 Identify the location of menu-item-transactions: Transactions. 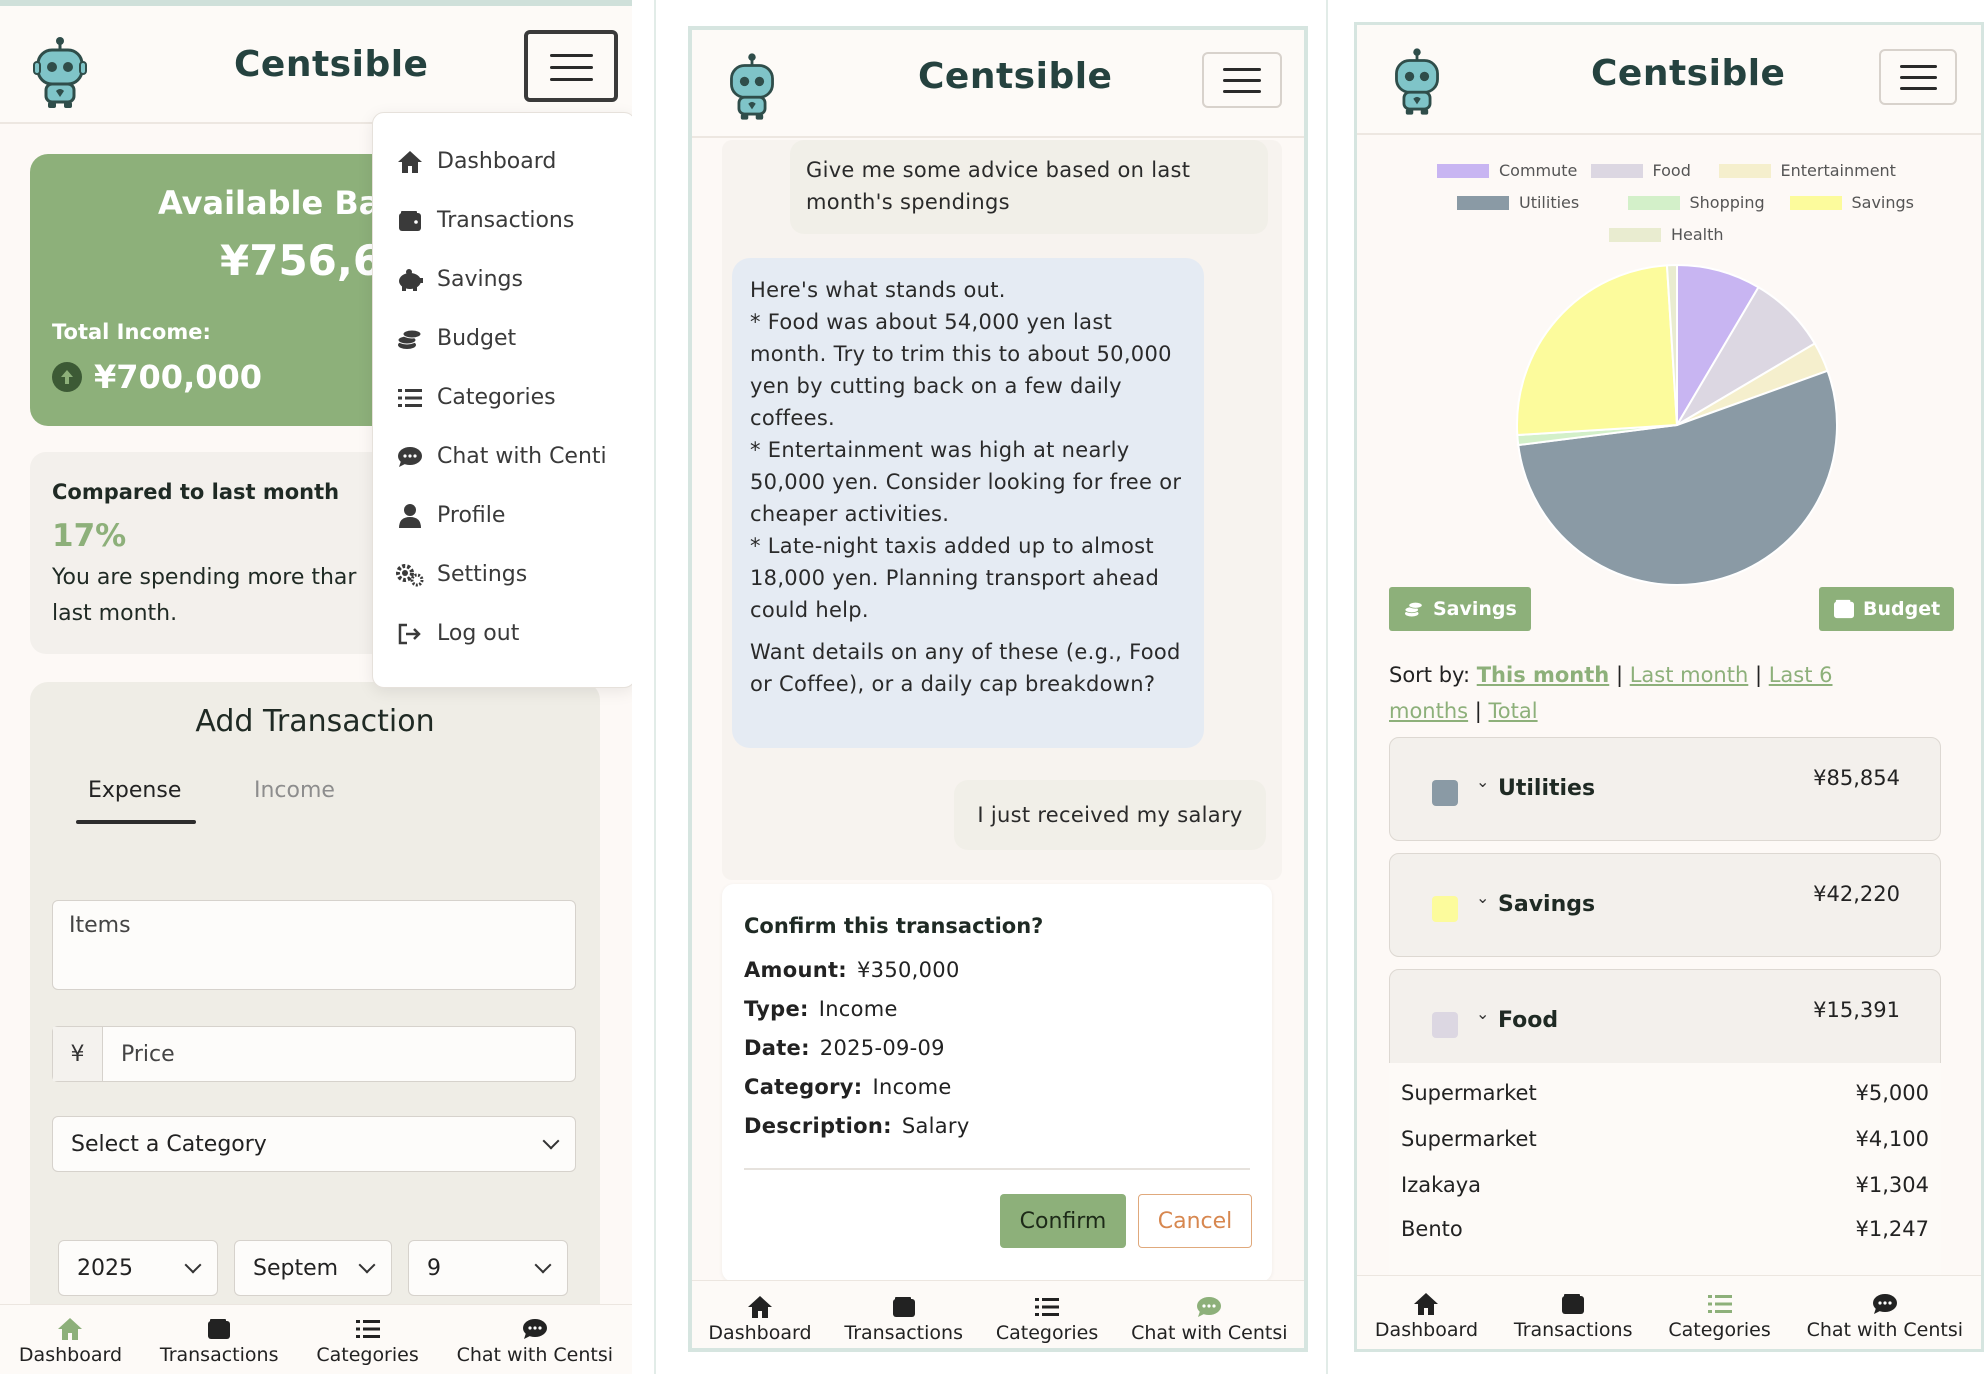
(484, 220).